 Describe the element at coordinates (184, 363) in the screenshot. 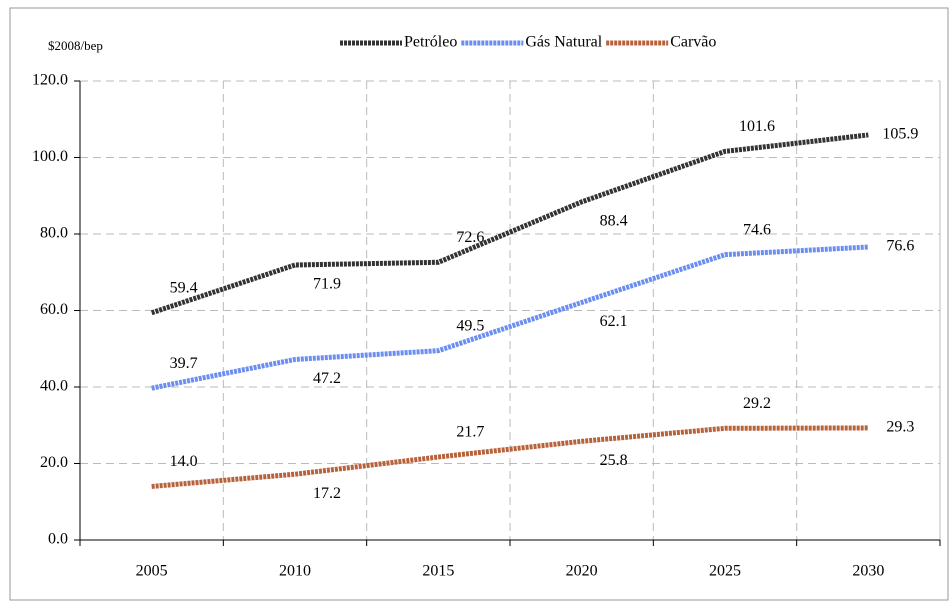

I see `data-label: 39.7` at that location.